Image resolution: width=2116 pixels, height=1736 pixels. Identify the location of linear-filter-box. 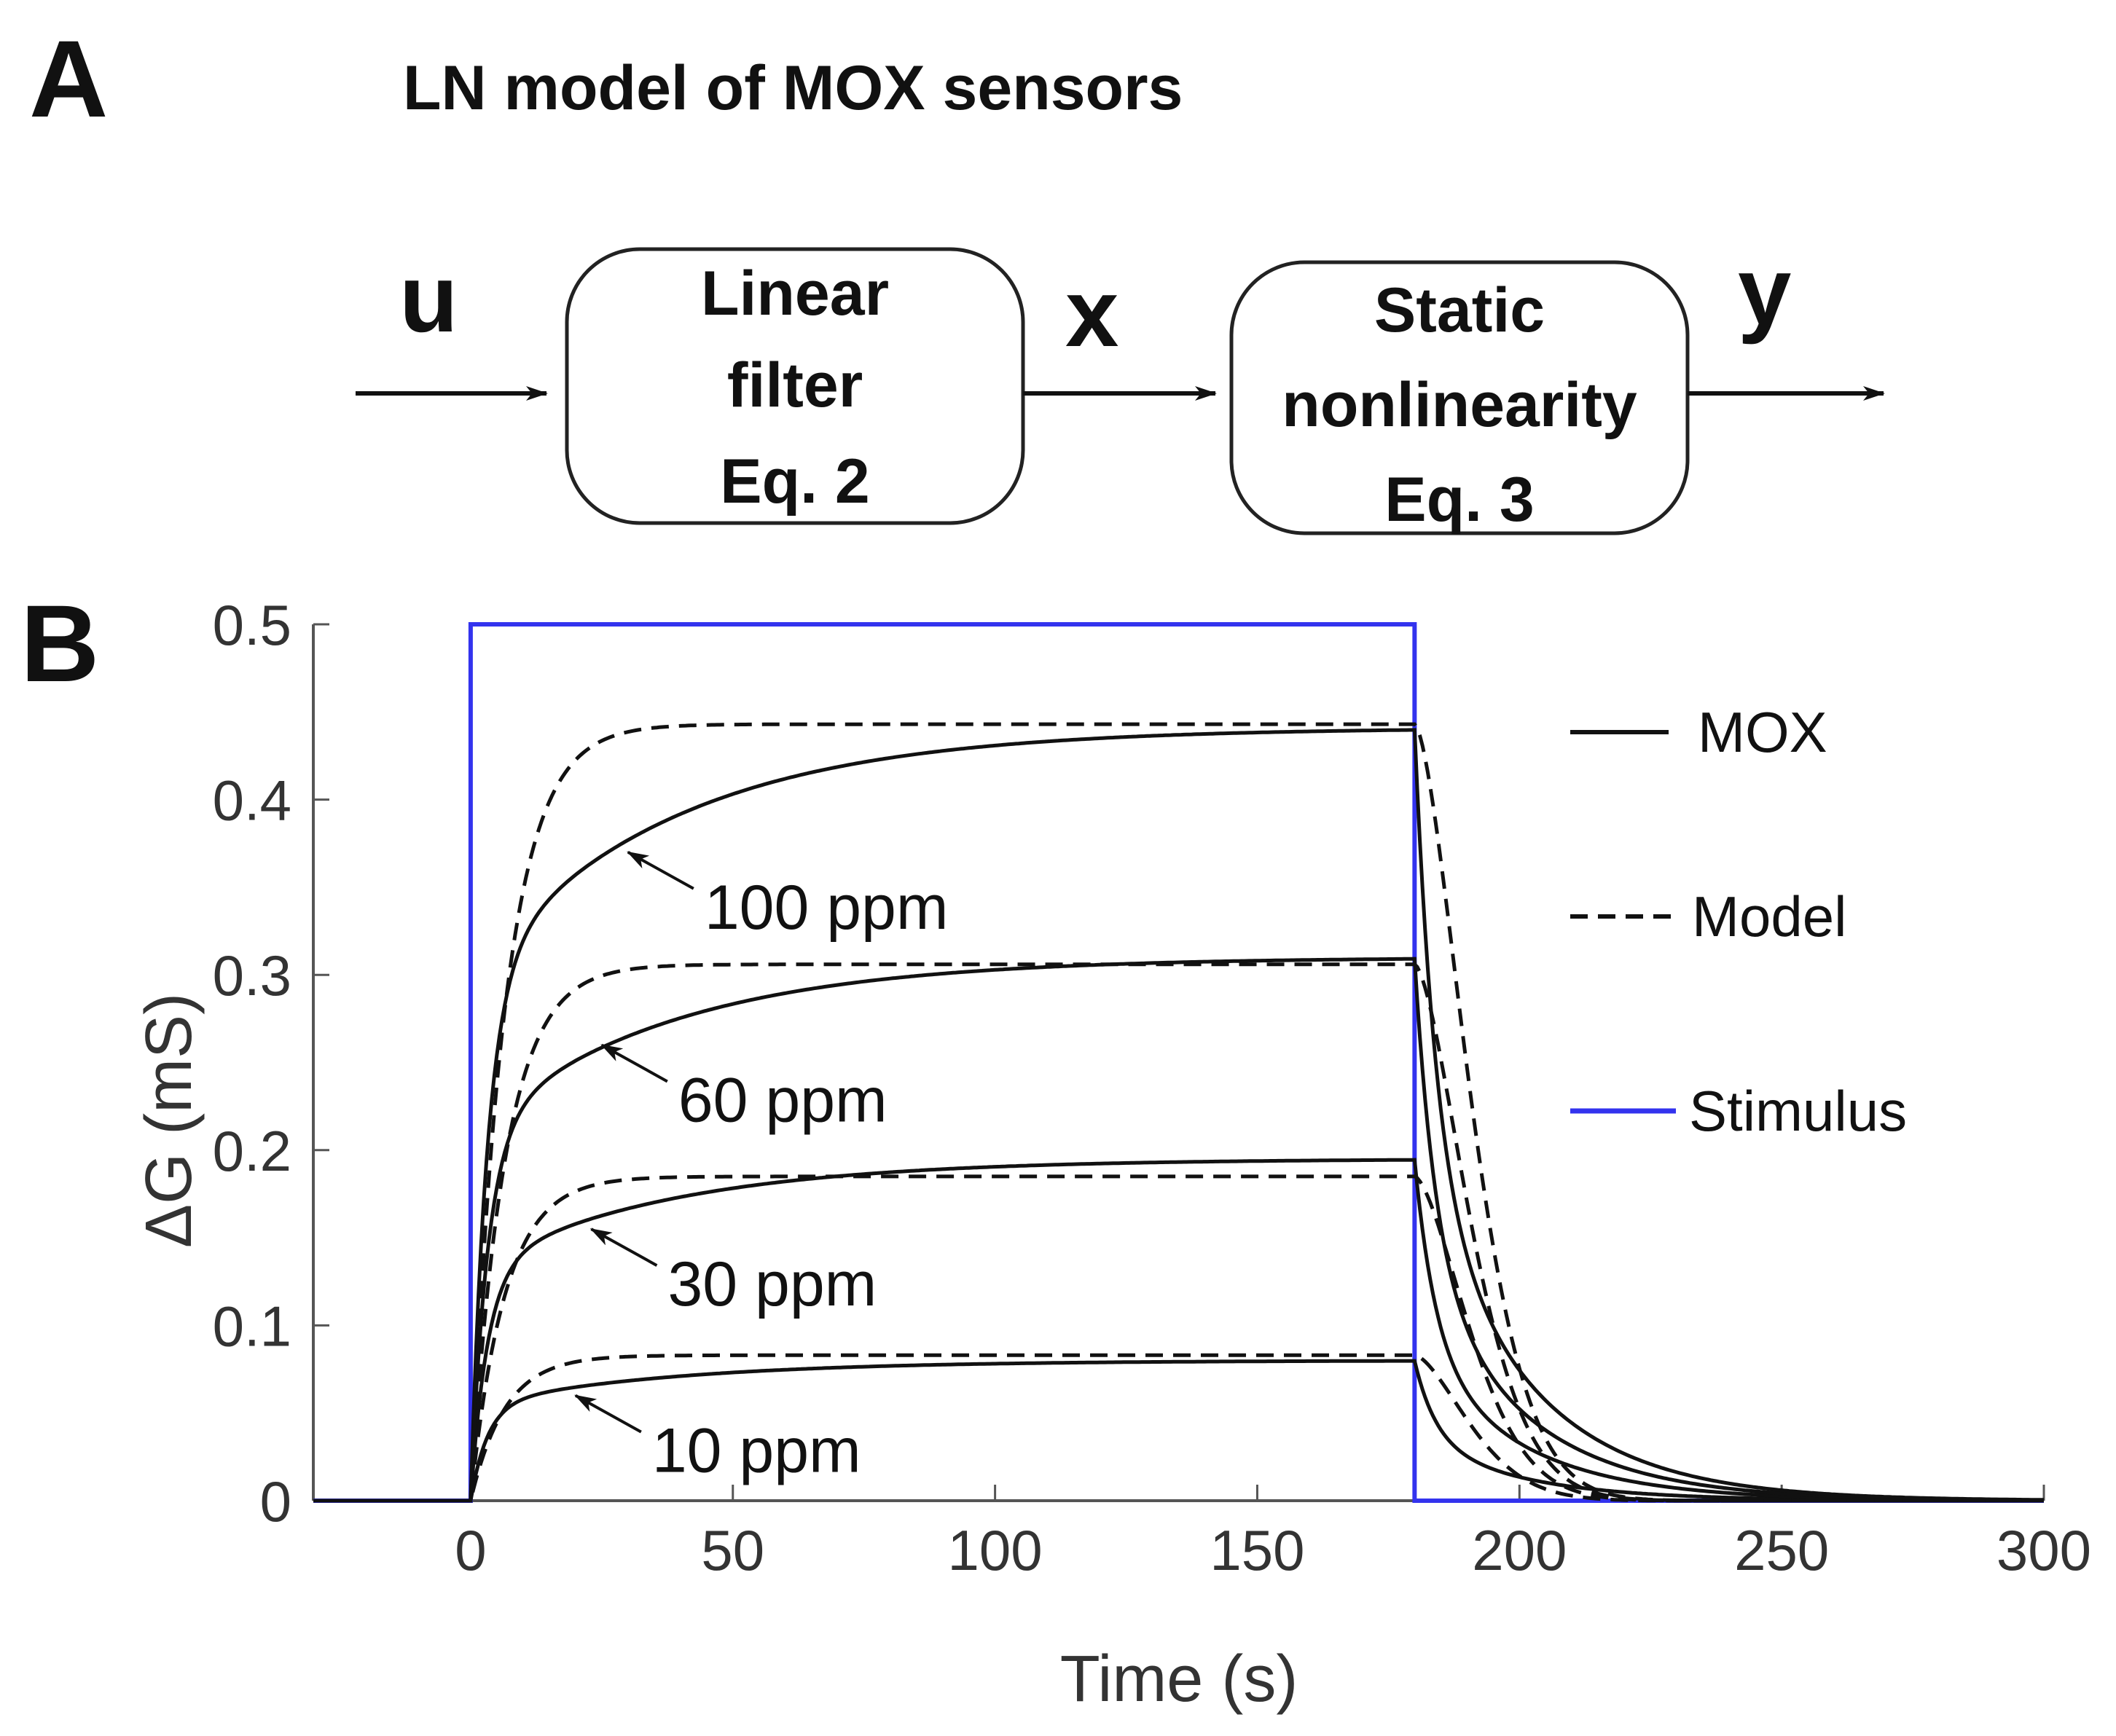
(795, 386).